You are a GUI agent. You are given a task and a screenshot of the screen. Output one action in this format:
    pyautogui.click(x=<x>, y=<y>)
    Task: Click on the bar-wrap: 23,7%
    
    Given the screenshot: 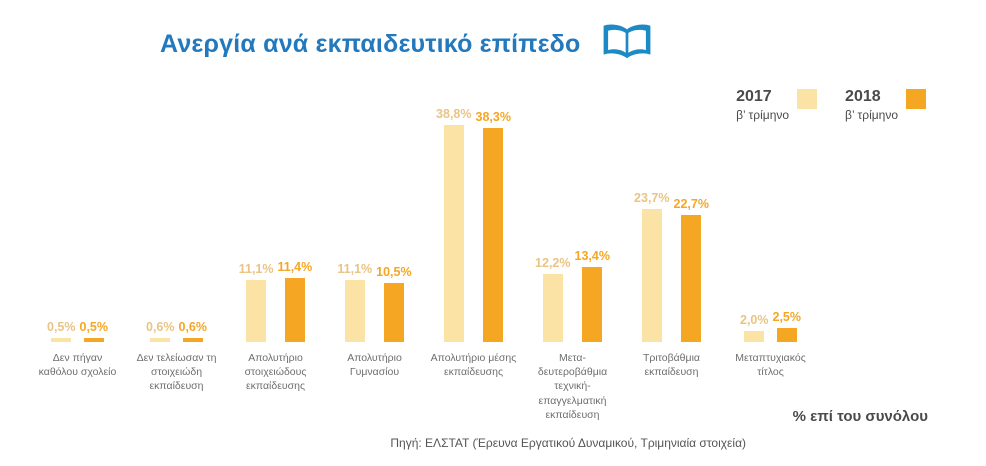 What is the action you would take?
    pyautogui.click(x=652, y=266)
    